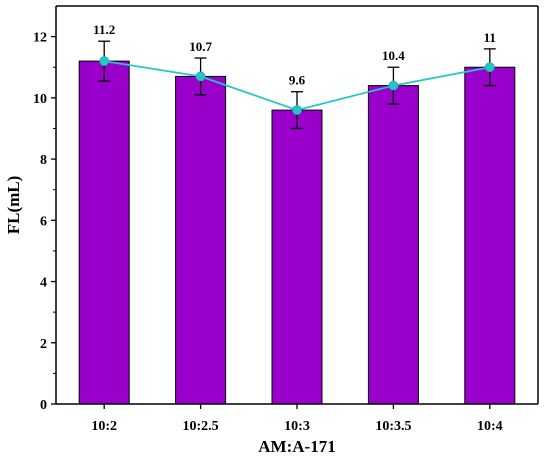 The width and height of the screenshot is (550, 459). I want to click on y-tick-label: 10, so click(40, 99).